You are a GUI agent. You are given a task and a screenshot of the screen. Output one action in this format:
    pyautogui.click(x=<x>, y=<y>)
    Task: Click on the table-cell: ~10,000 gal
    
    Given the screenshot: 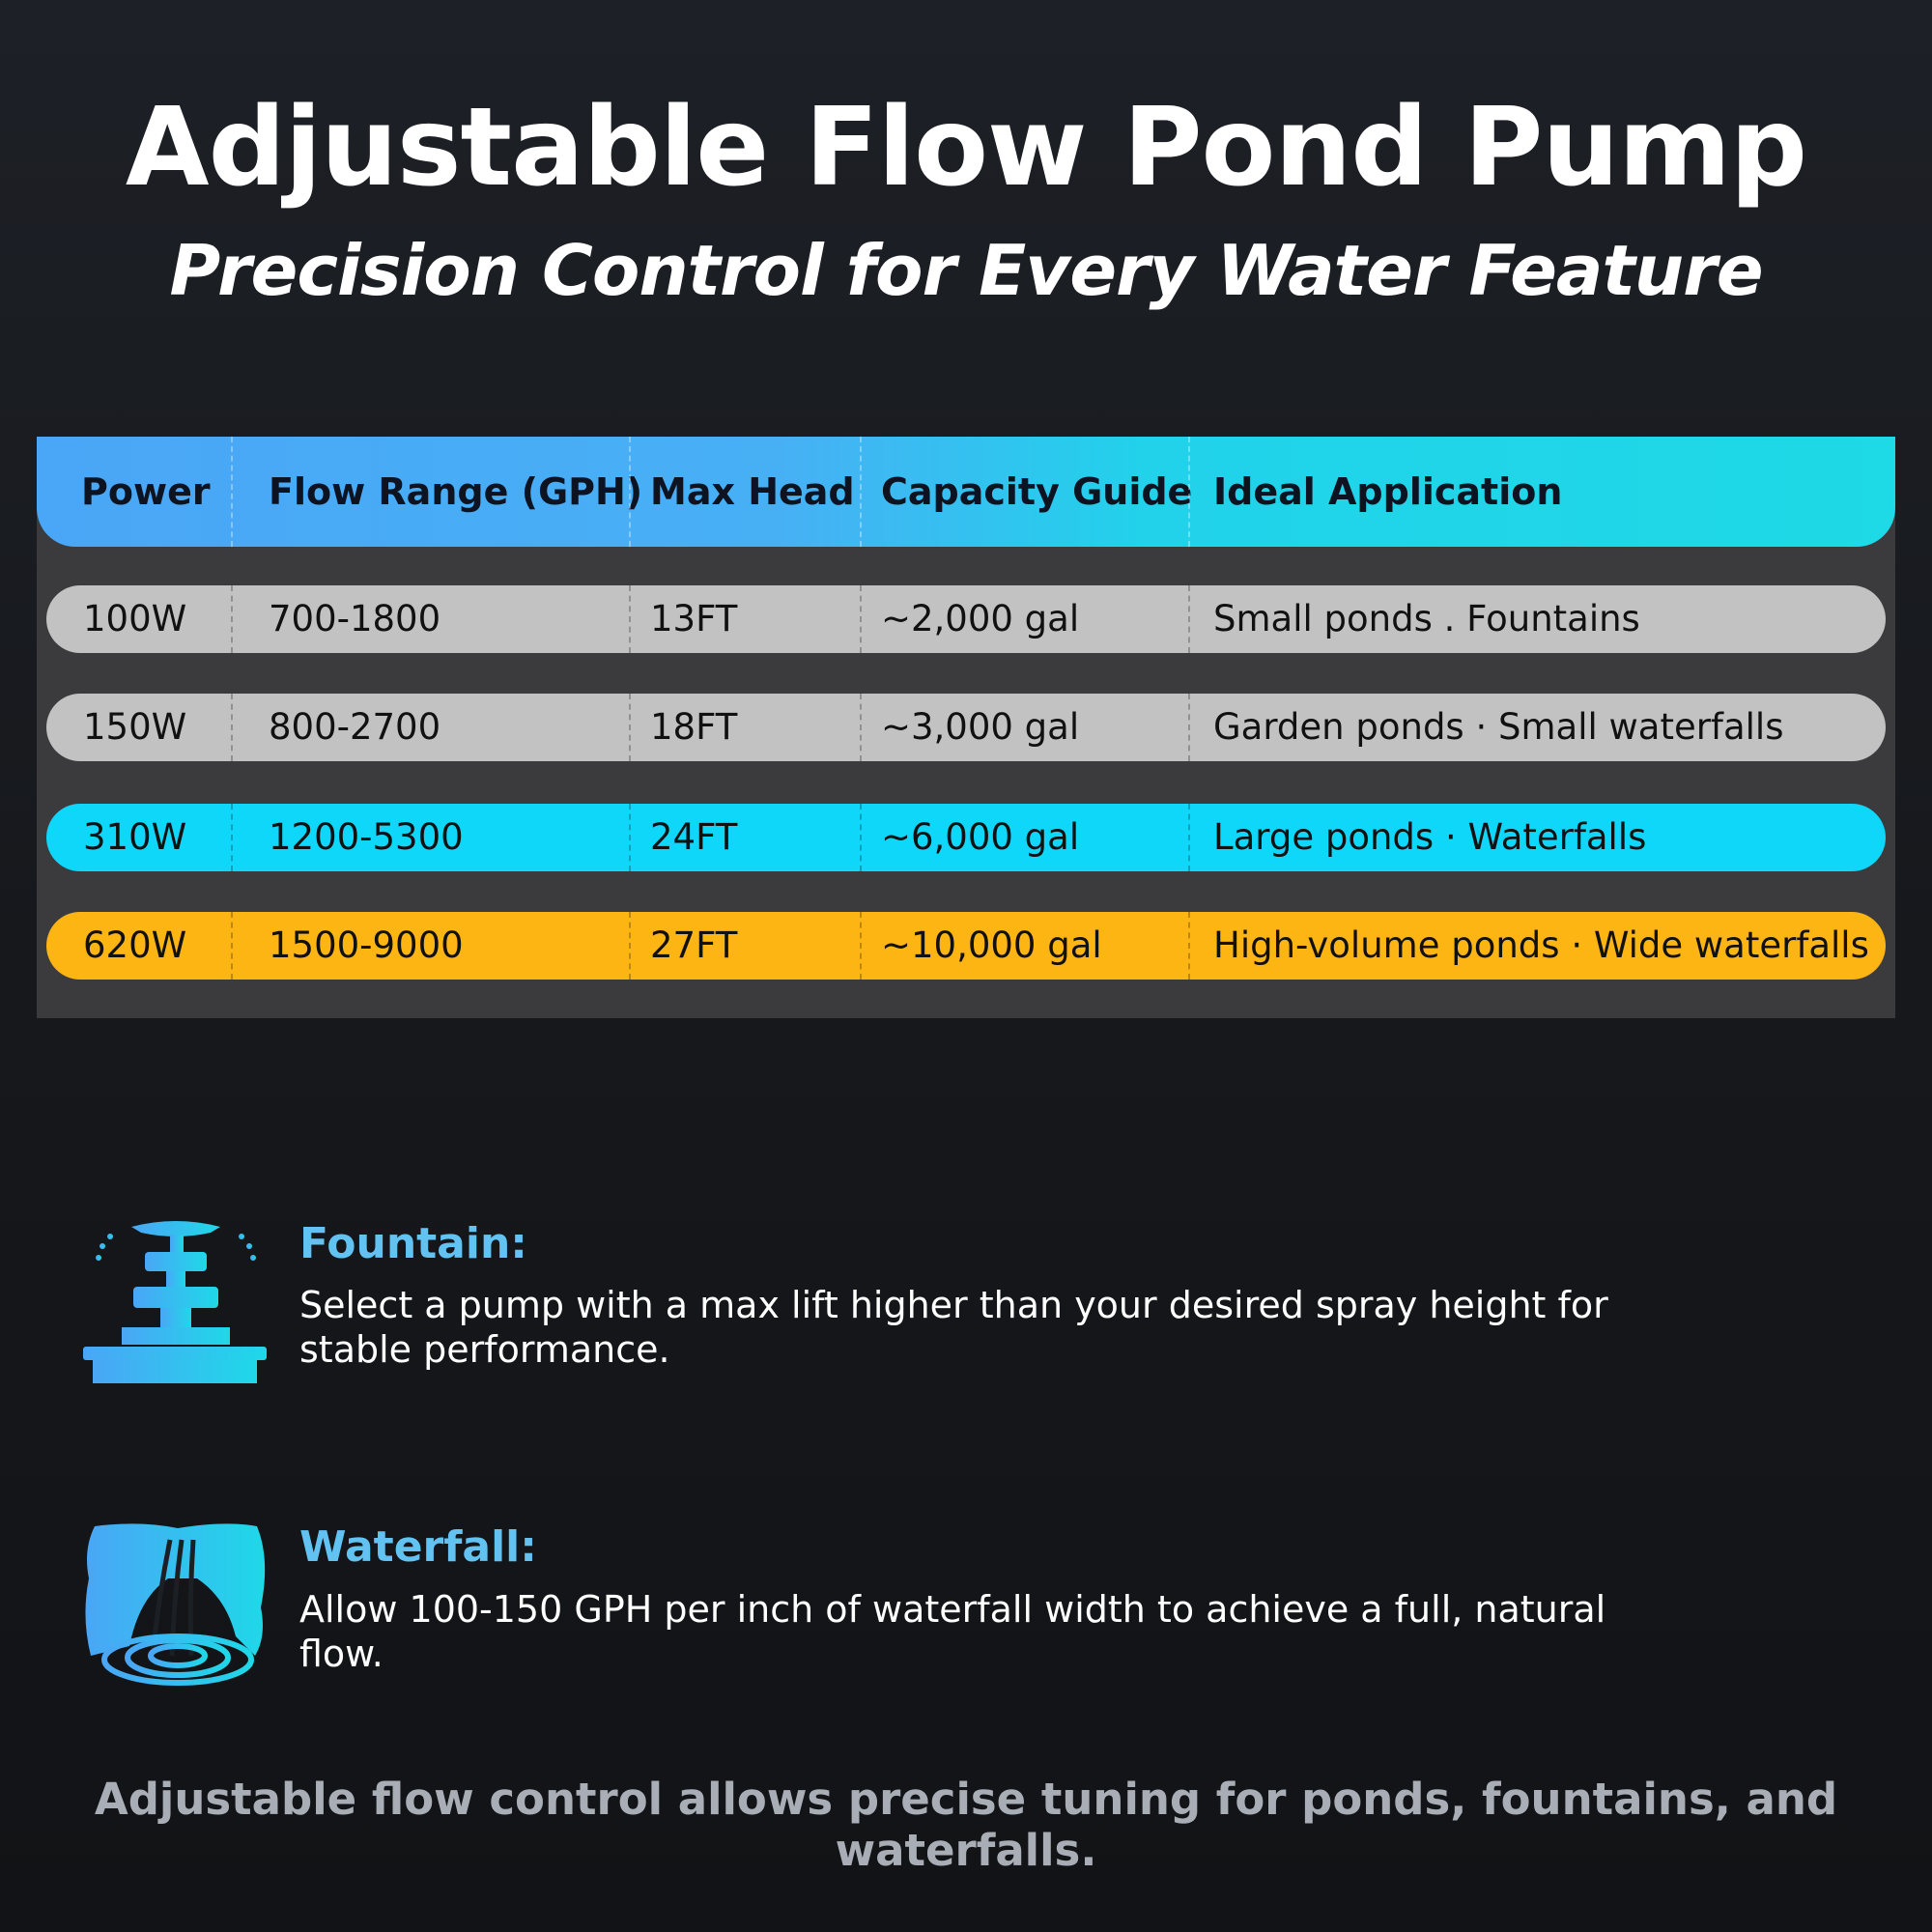 What is the action you would take?
    pyautogui.click(x=992, y=945)
    